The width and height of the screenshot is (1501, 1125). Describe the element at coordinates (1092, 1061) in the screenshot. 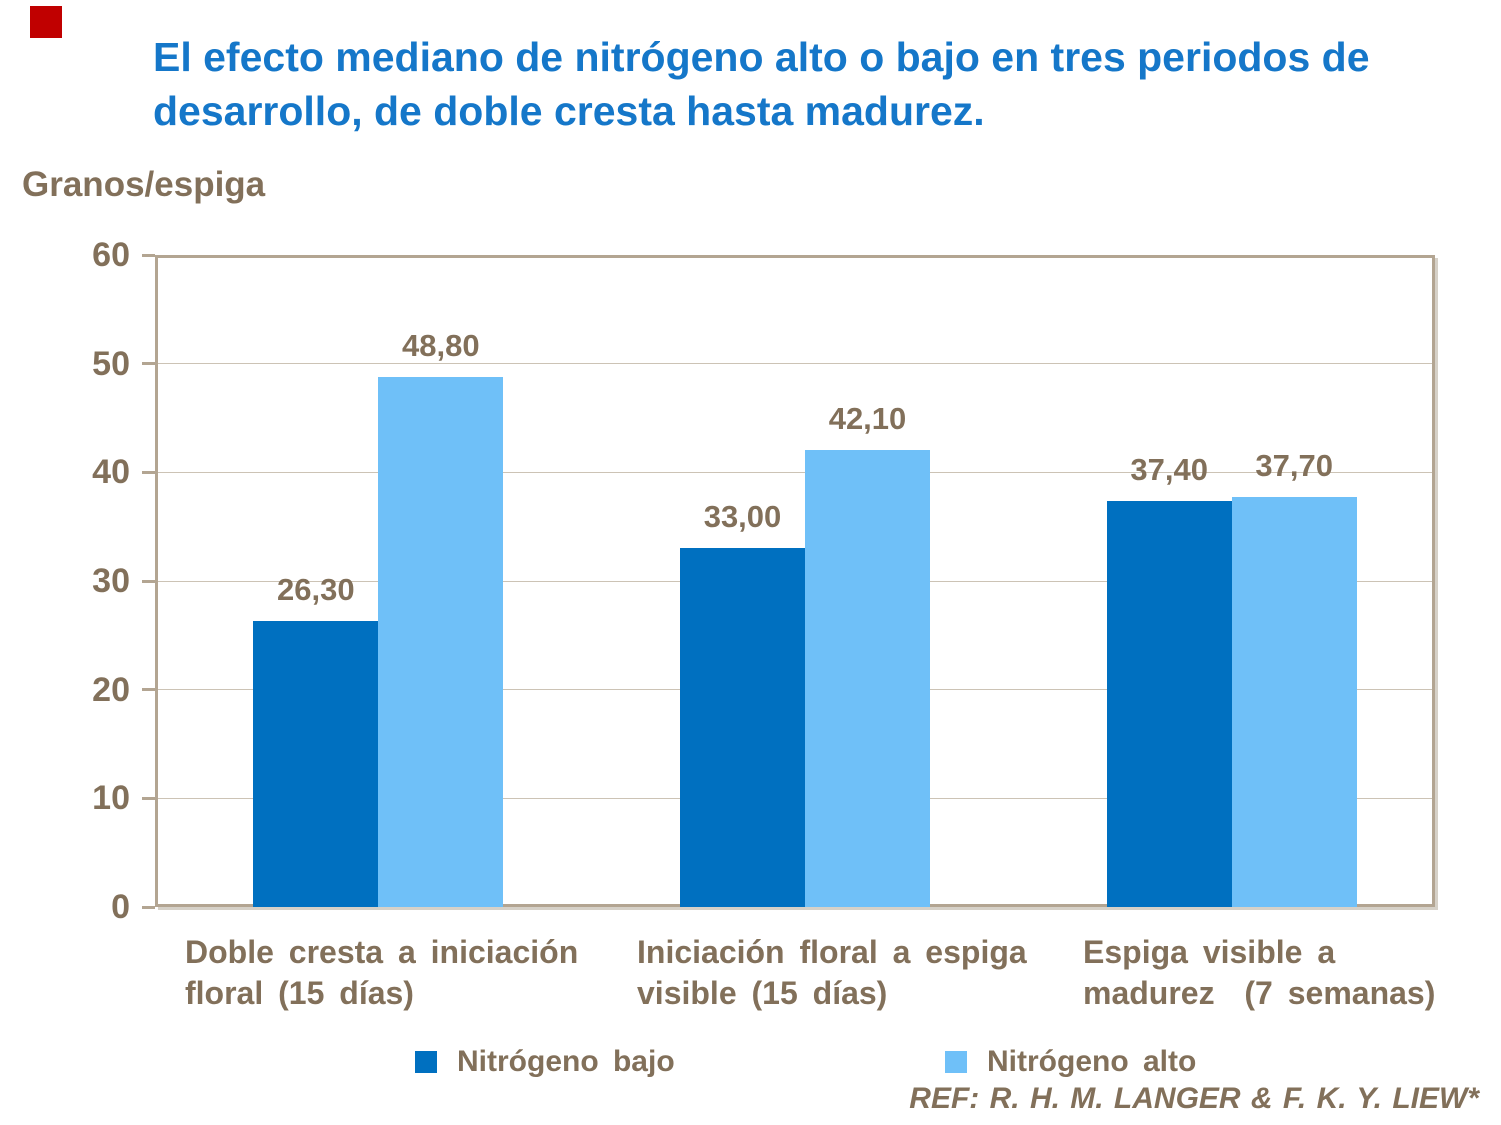

I see `legend-label: Nitrógeno alto` at that location.